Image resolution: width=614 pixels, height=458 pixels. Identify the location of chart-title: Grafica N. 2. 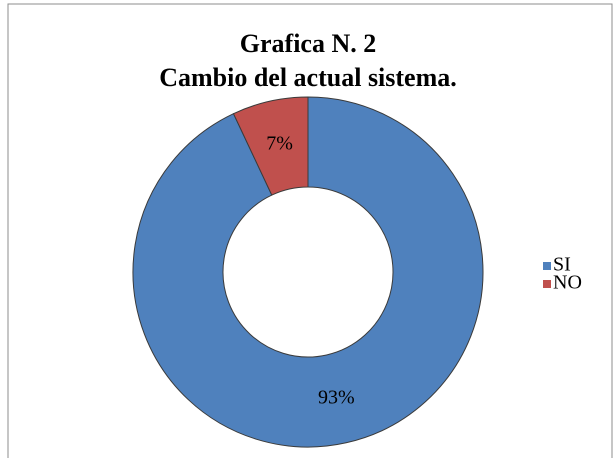
(308, 43).